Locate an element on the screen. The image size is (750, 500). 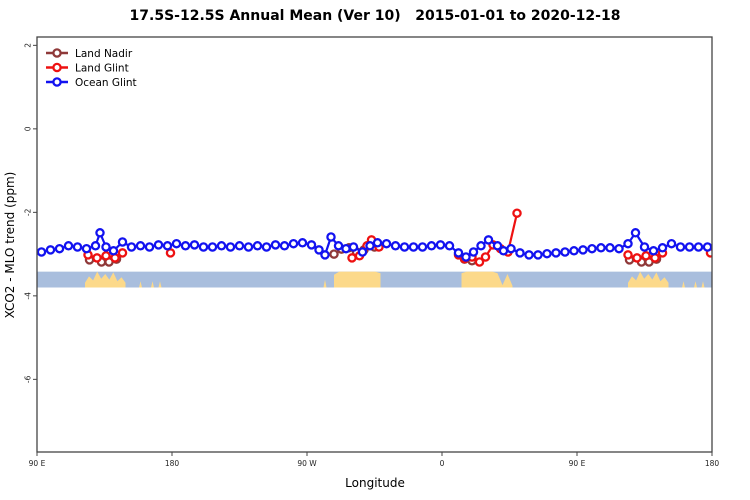
legend-label: Land Nadir is located at coordinates (104, 54).